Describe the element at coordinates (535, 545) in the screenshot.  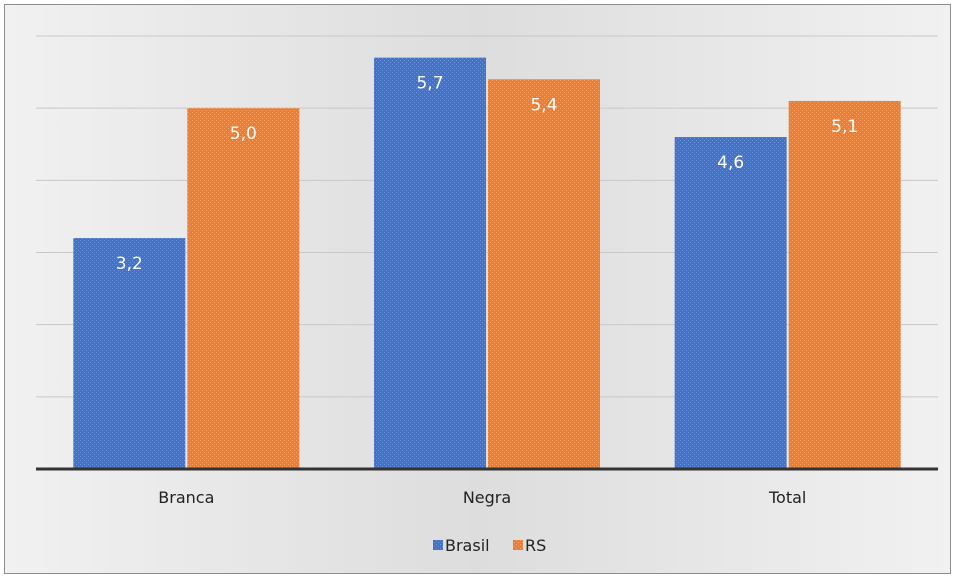
I see `legend-label-rs: RS` at that location.